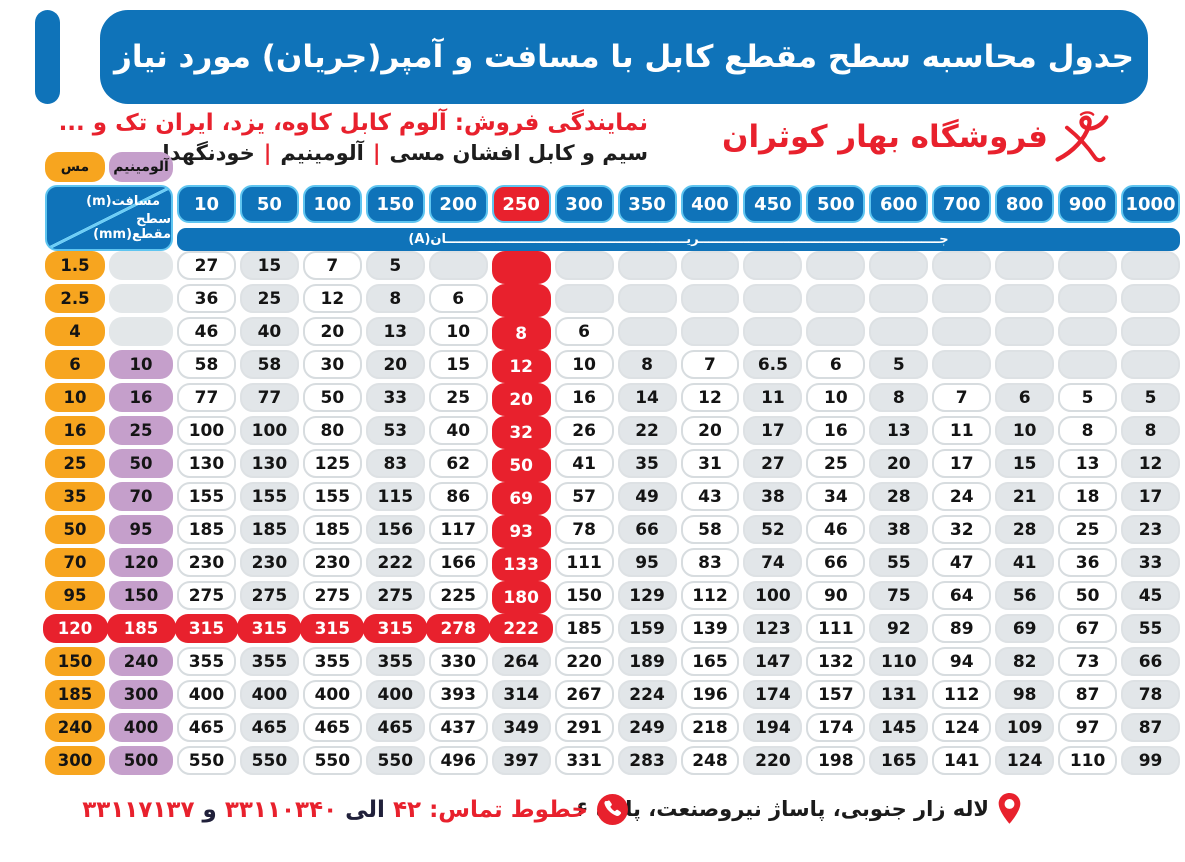  Describe the element at coordinates (458, 760) in the screenshot. I see `cell-300-200: 496` at that location.